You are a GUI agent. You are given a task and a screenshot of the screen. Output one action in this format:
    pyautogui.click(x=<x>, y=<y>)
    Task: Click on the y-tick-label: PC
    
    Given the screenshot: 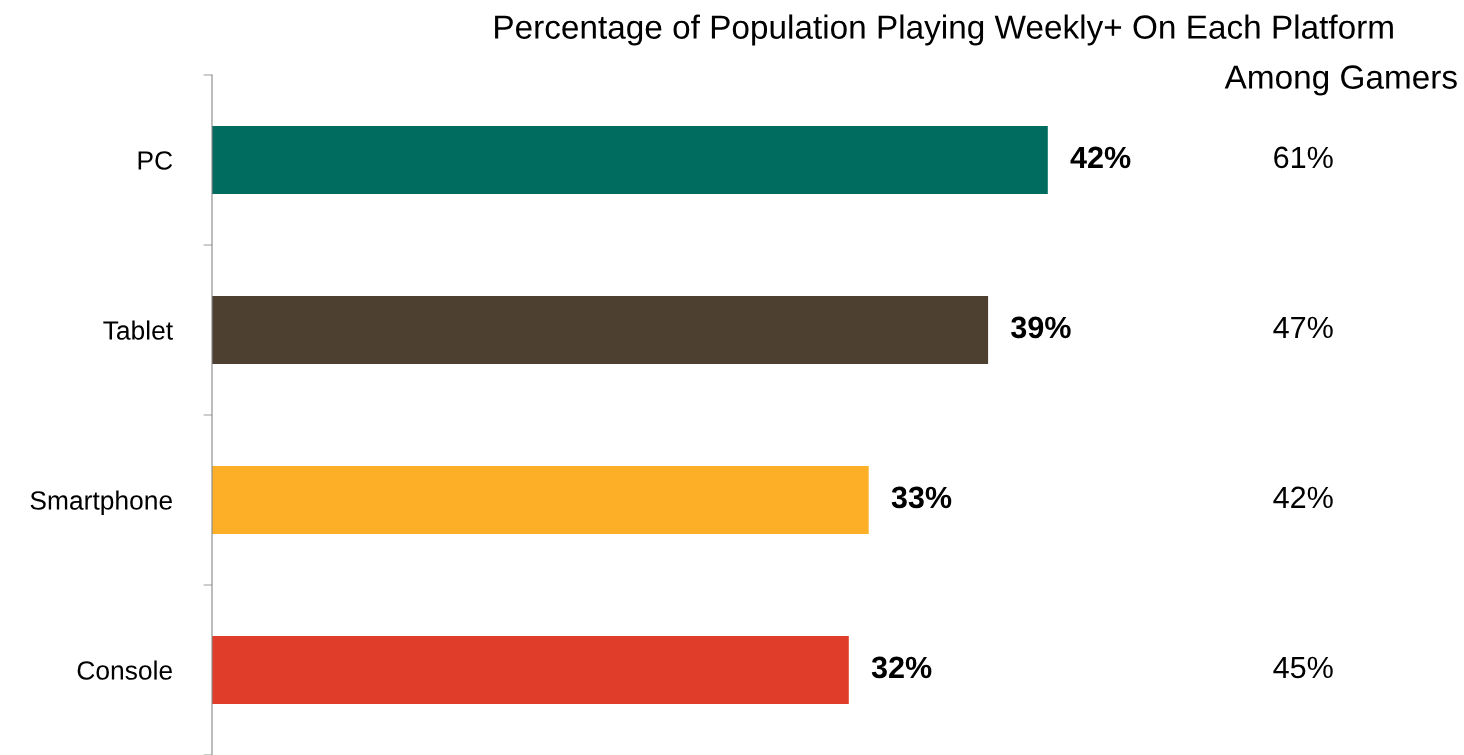 What is the action you would take?
    pyautogui.click(x=155, y=160)
    